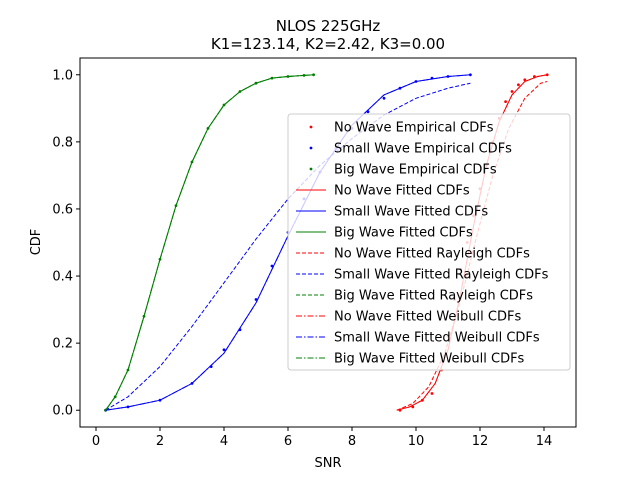 Image resolution: width=640 pixels, height=480 pixels. I want to click on y-tick-label: 0.6, so click(62, 209).